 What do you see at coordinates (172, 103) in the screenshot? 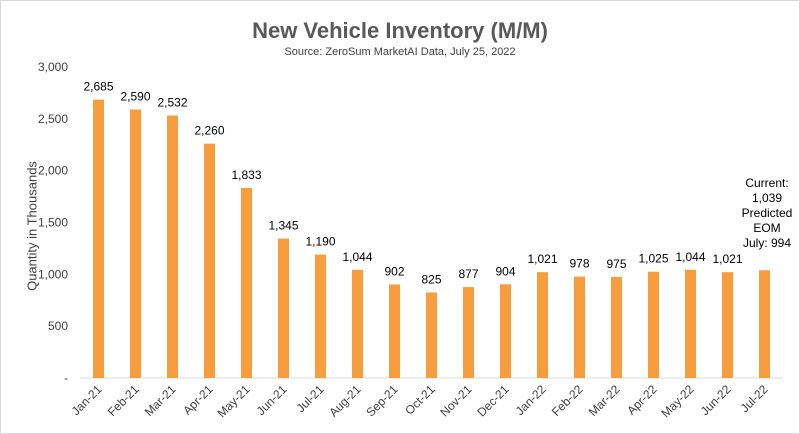
I see `data-label: 2,532` at bounding box center [172, 103].